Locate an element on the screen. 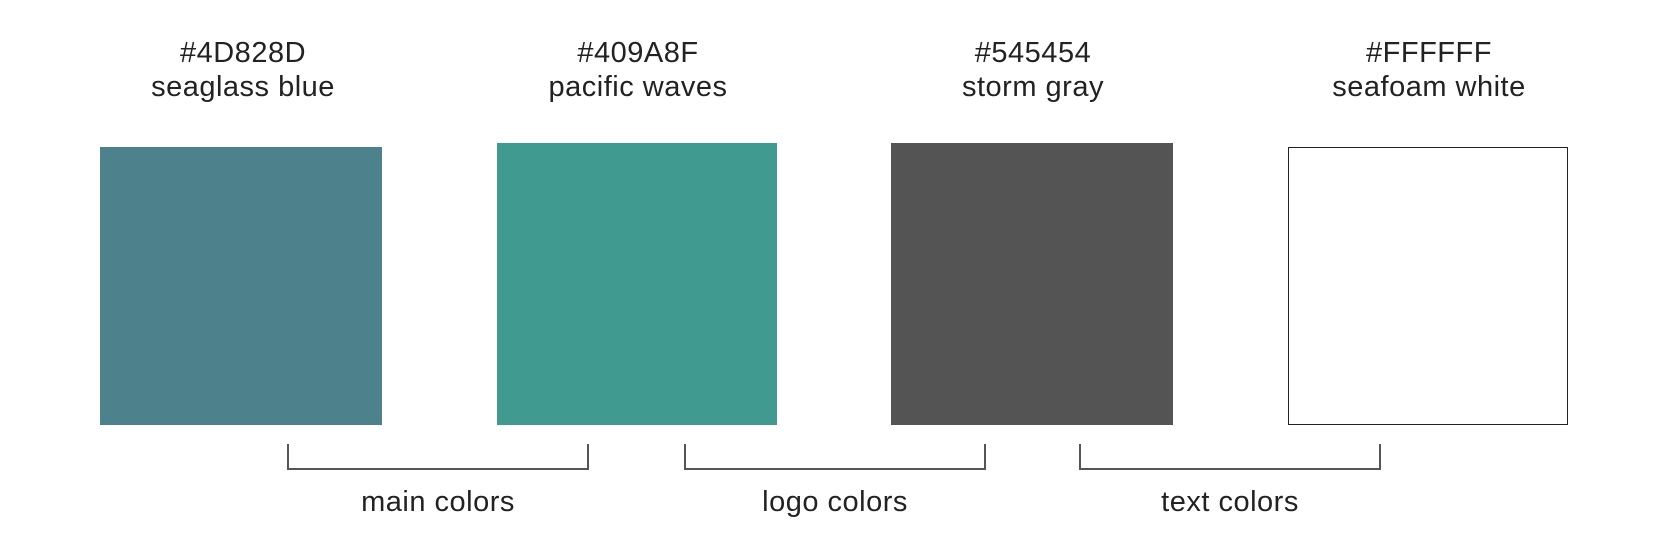 This screenshot has width=1666, height=560. swatch-name: seaglass blue is located at coordinates (243, 87).